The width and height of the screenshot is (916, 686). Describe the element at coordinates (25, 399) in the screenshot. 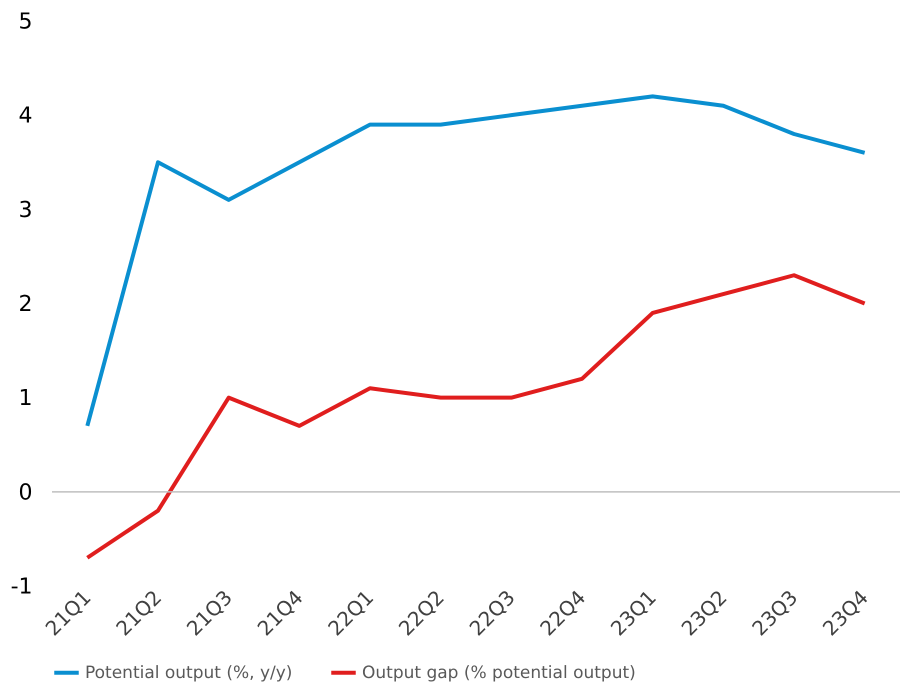

I see `y-tick-label: 1` at that location.